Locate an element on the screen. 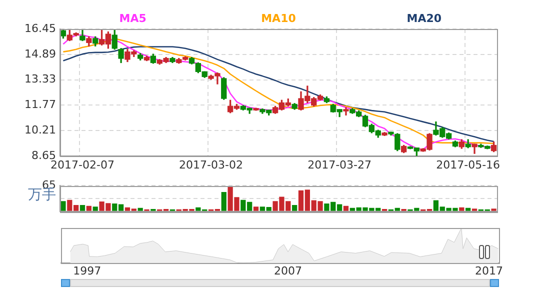  x-tick-label: 2017-03-27 is located at coordinates (340, 165).